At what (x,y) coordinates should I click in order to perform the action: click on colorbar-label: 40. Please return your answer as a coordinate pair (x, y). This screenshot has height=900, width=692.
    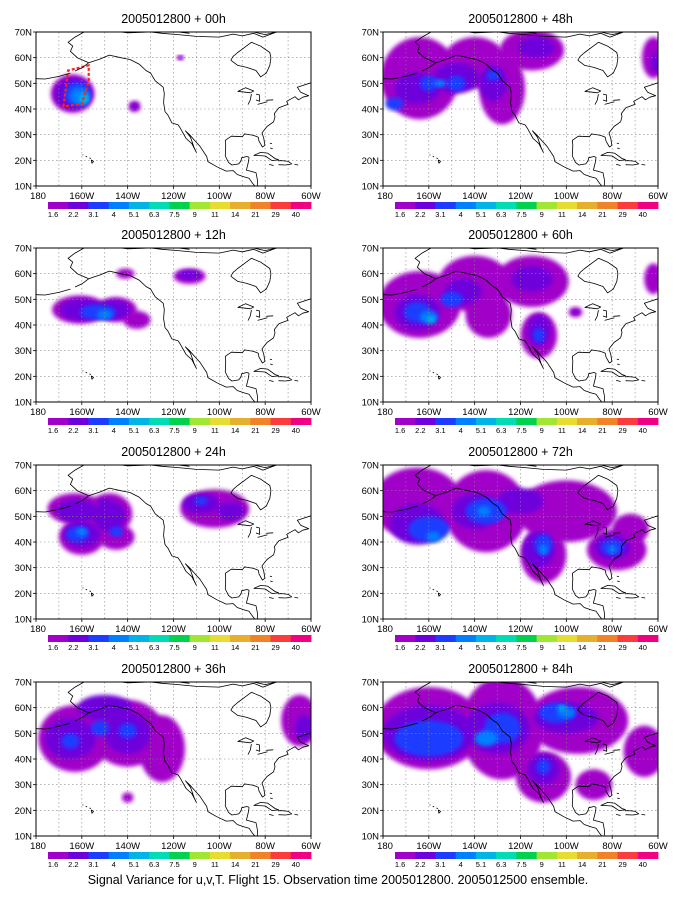
    Looking at the image, I should click on (643, 864).